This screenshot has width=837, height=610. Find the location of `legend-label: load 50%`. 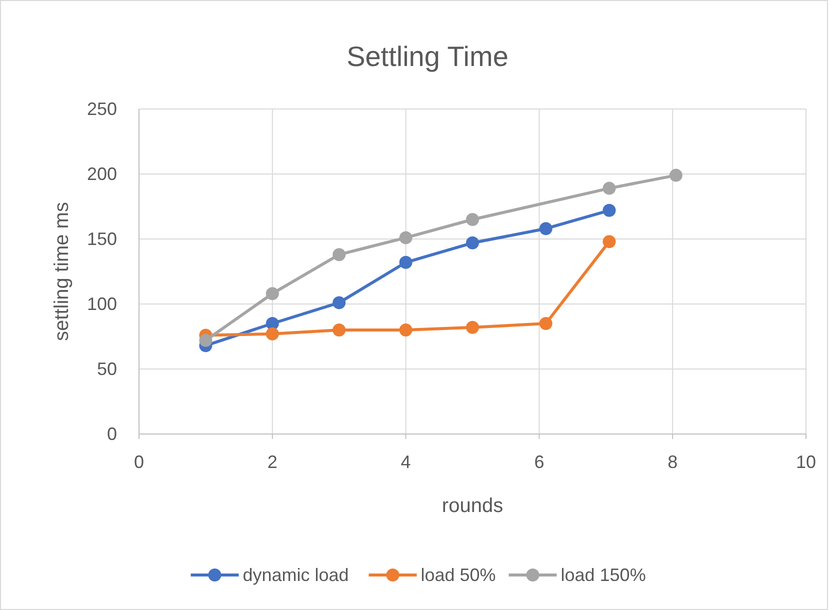

legend-label: load 50% is located at coordinates (458, 575).